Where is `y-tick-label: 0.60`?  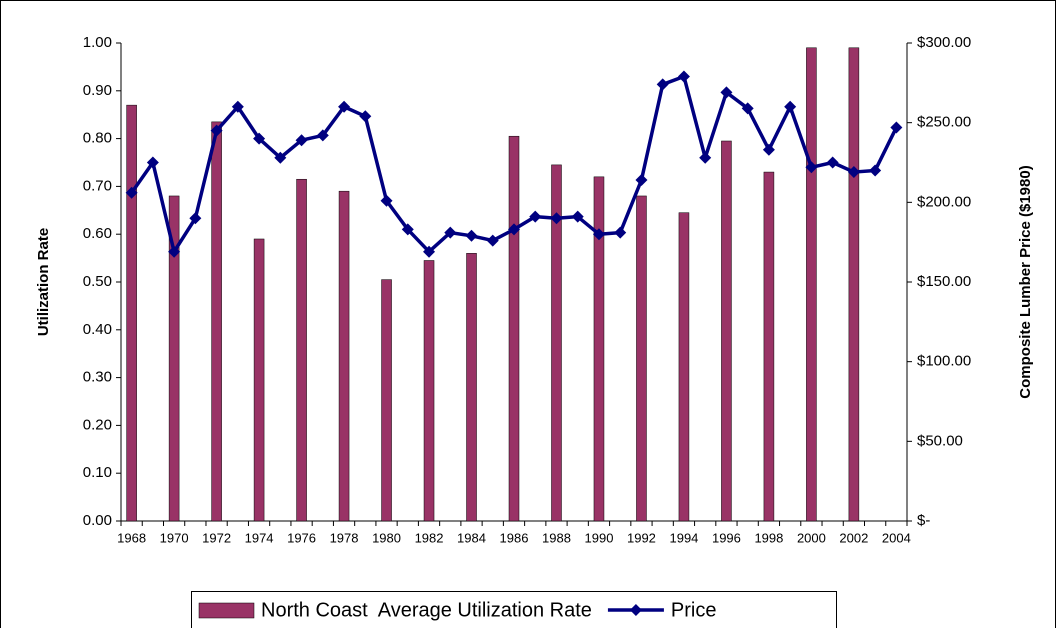 y-tick-label: 0.60 is located at coordinates (97, 233).